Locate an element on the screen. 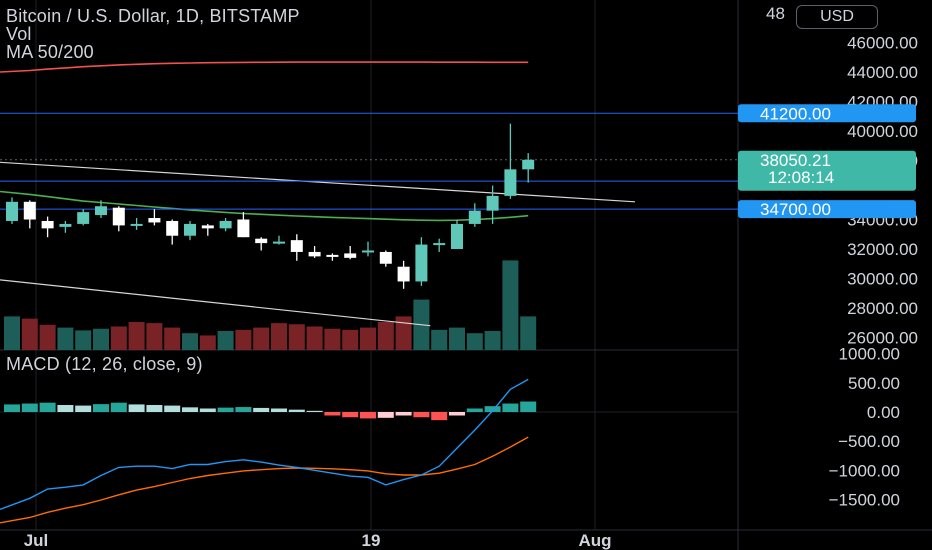 The width and height of the screenshot is (932, 550). price-tick-label: 28000.00 is located at coordinates (882, 308).